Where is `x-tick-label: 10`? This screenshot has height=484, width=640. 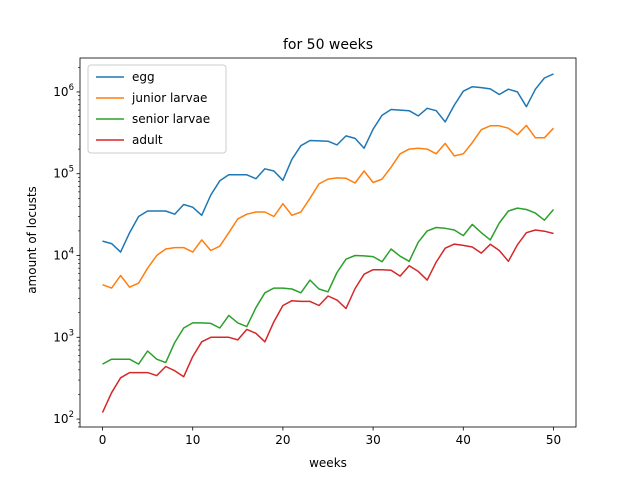
x-tick-label: 10 is located at coordinates (192, 440).